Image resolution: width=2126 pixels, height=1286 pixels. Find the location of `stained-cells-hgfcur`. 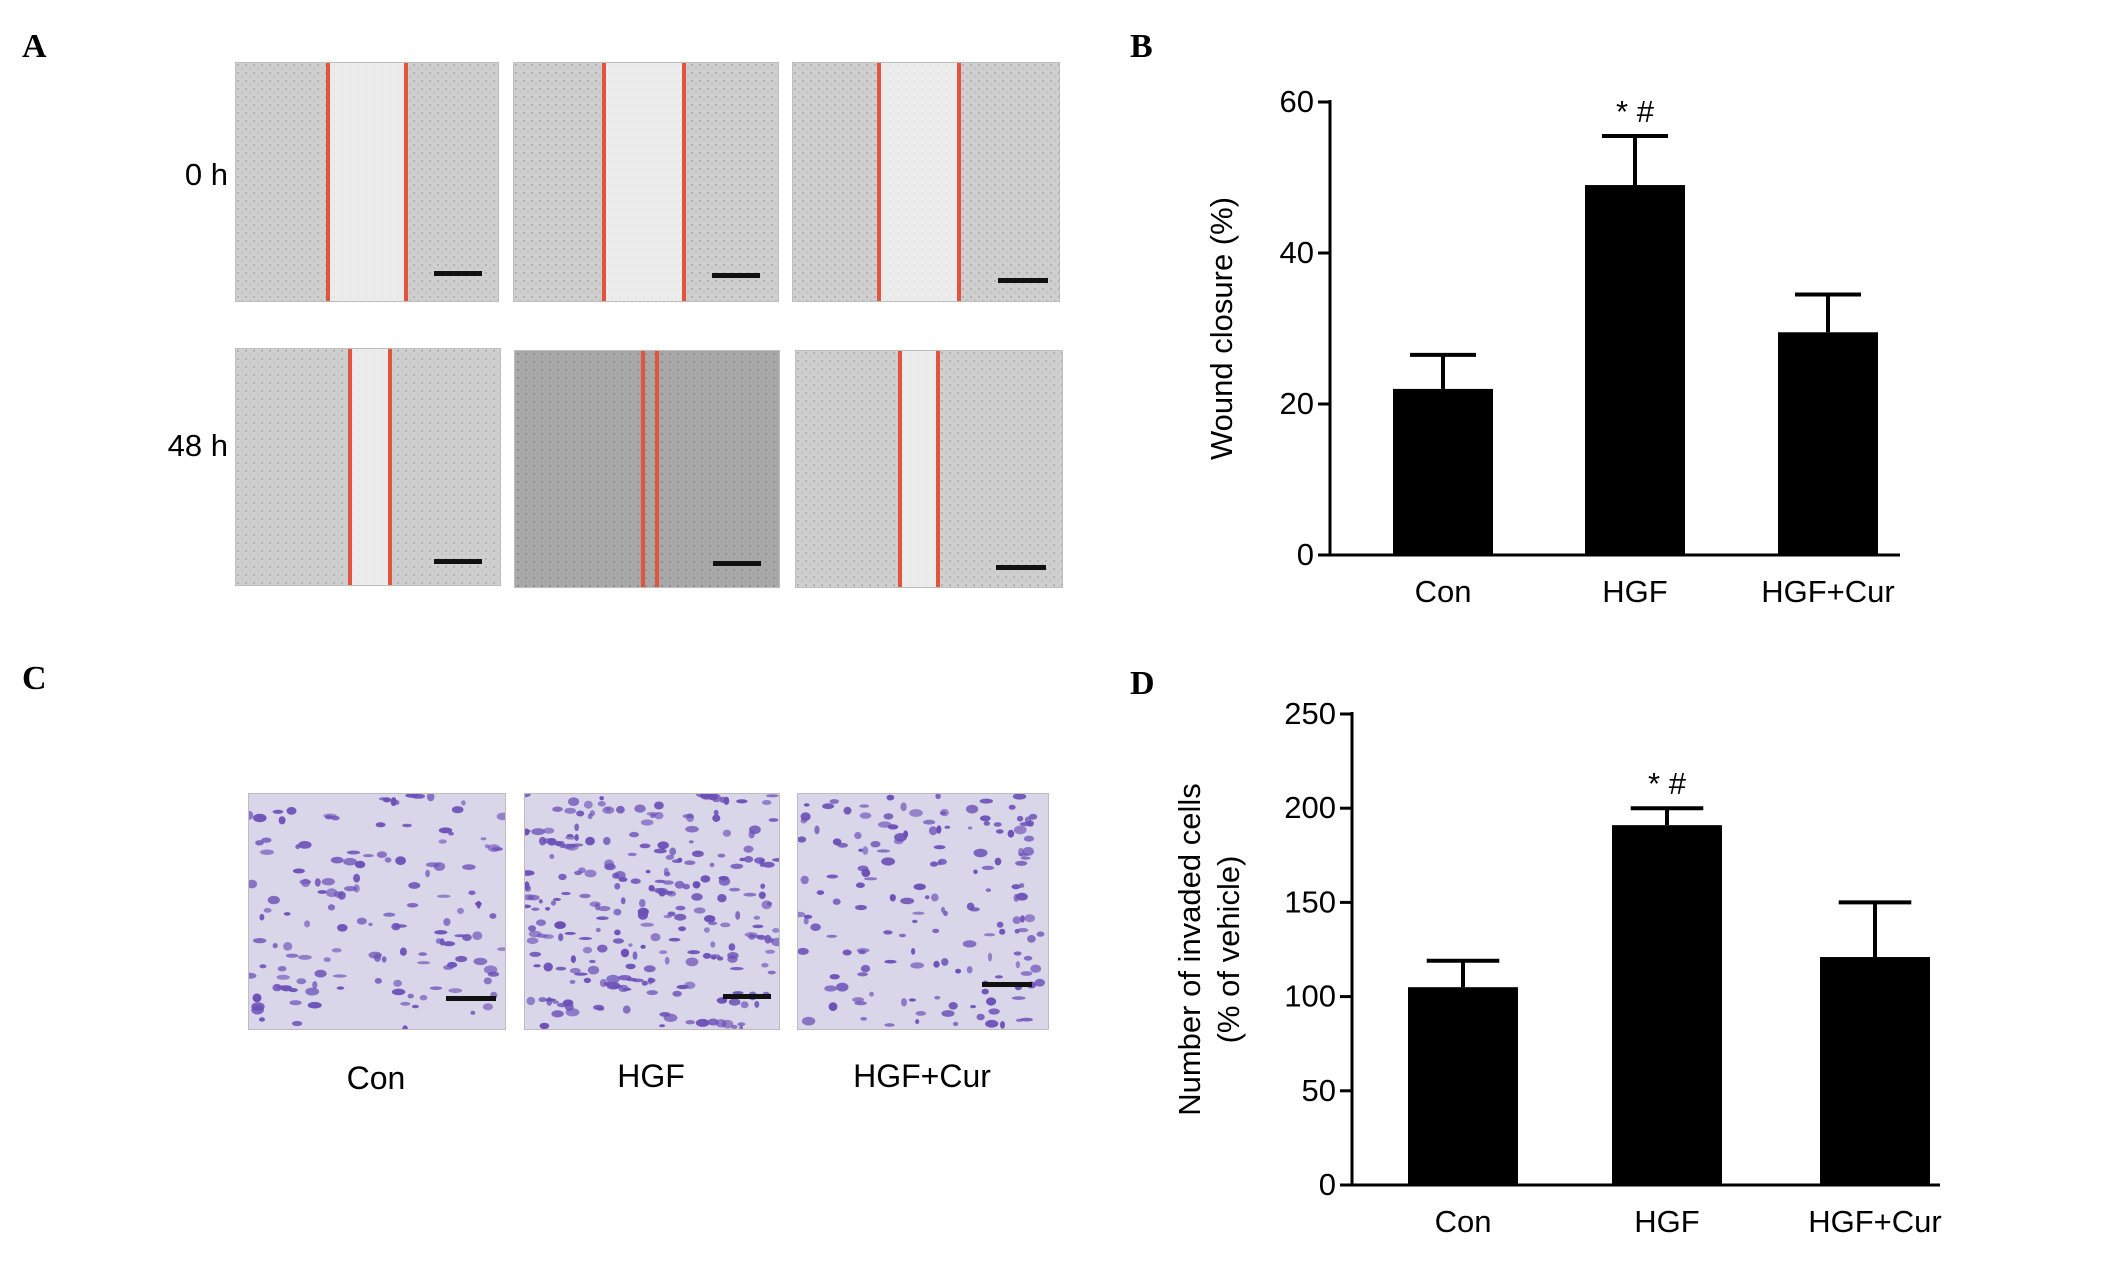

stained-cells-hgfcur is located at coordinates (921, 911).